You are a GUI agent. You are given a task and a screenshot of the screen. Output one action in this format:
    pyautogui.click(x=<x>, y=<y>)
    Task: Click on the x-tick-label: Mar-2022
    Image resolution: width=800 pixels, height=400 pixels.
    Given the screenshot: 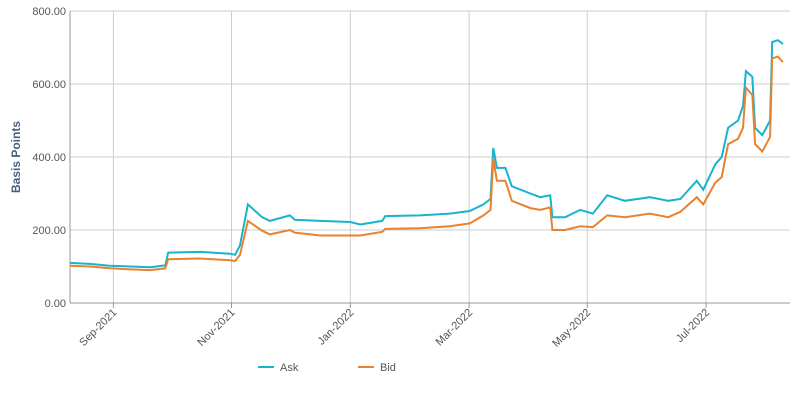 What is the action you would take?
    pyautogui.click(x=454, y=328)
    